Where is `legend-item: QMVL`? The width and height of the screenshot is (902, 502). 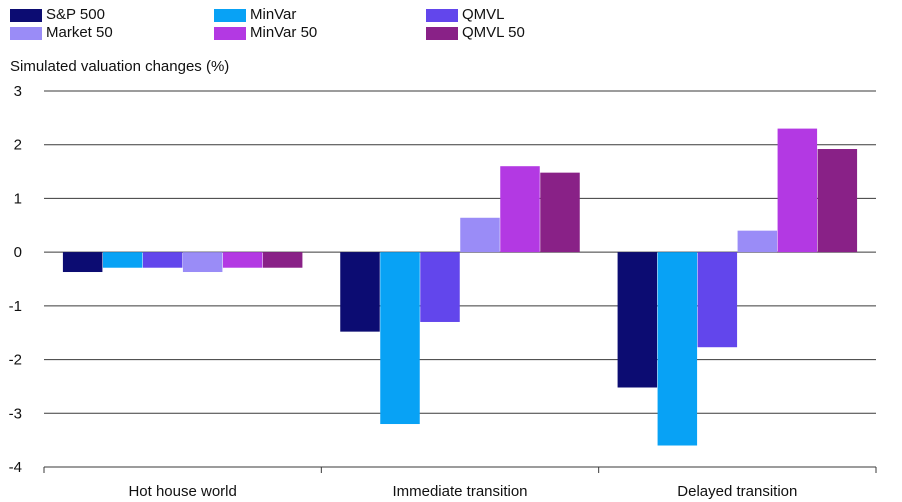 legend-item: QMVL is located at coordinates (465, 15).